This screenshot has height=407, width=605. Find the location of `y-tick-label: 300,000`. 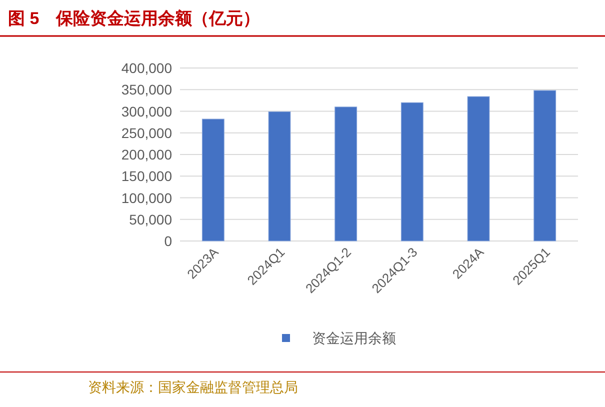

y-tick-label: 300,000 is located at coordinates (146, 111).